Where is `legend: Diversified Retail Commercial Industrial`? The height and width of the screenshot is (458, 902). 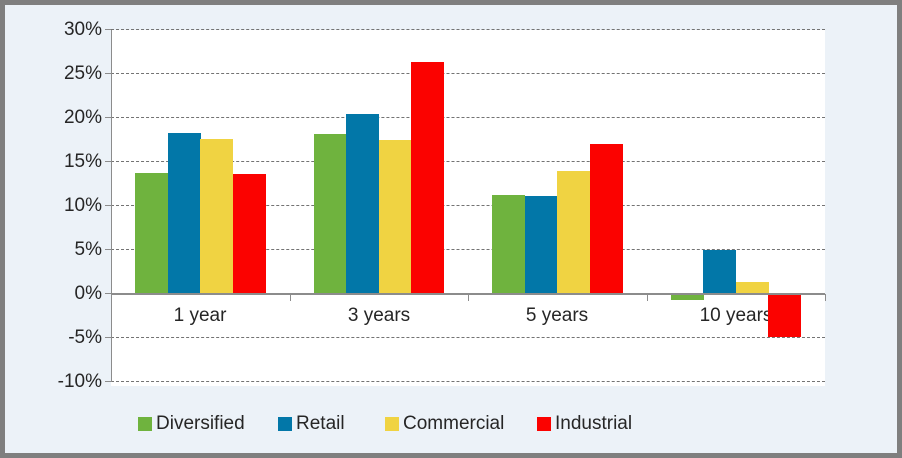
legend: Diversified Retail Commercial Industrial is located at coordinates (451, 424).